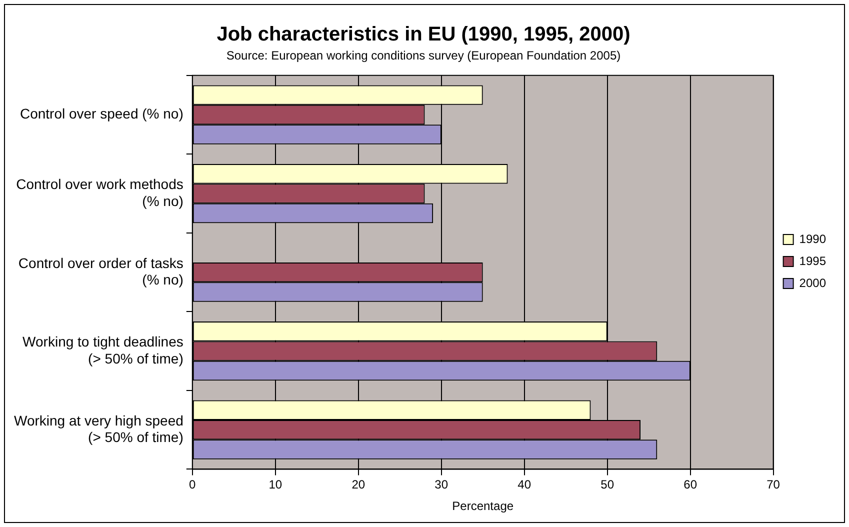  What do you see at coordinates (100, 192) in the screenshot?
I see `y-tick-label: Control over work methods (% no)` at bounding box center [100, 192].